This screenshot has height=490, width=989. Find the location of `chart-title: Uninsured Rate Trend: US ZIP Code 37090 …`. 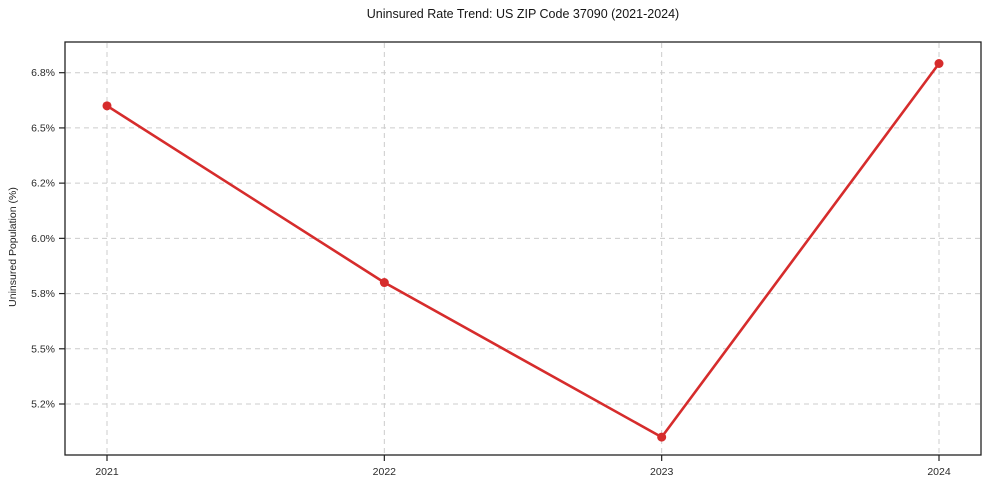

chart-title: Uninsured Rate Trend: US ZIP Code 37090 … is located at coordinates (523, 14).